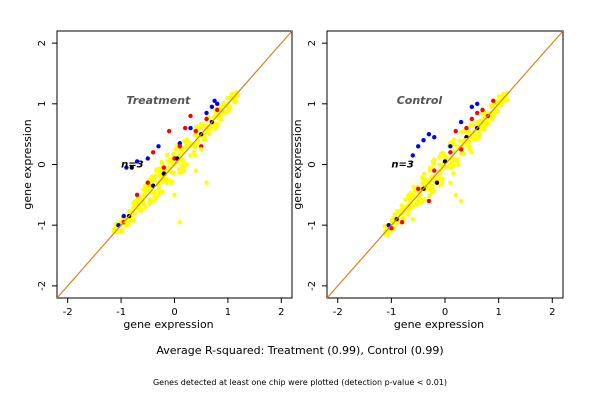  What do you see at coordinates (391, 312) in the screenshot?
I see `x-tick-label: -1` at bounding box center [391, 312].